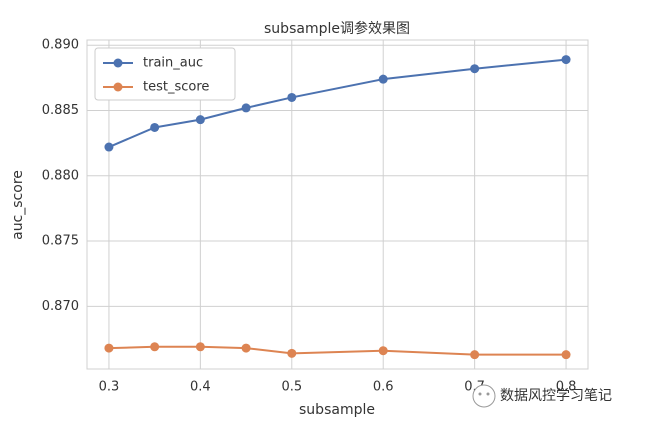 Image resolution: width=649 pixels, height=424 pixels. What do you see at coordinates (556, 396) in the screenshot?
I see `watermark-text: 数据风控学习笔记` at bounding box center [556, 396].